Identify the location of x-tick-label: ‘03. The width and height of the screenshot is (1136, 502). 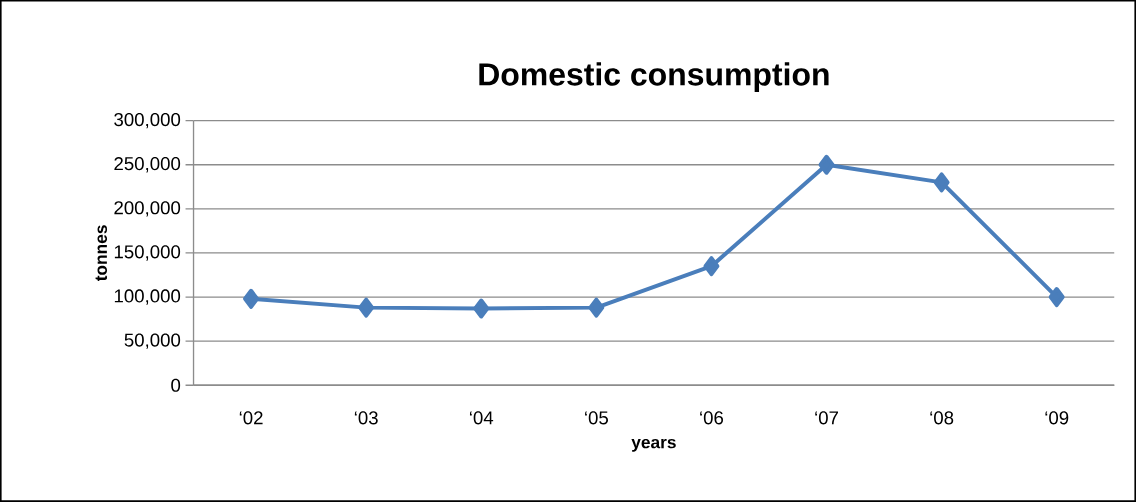
(366, 418).